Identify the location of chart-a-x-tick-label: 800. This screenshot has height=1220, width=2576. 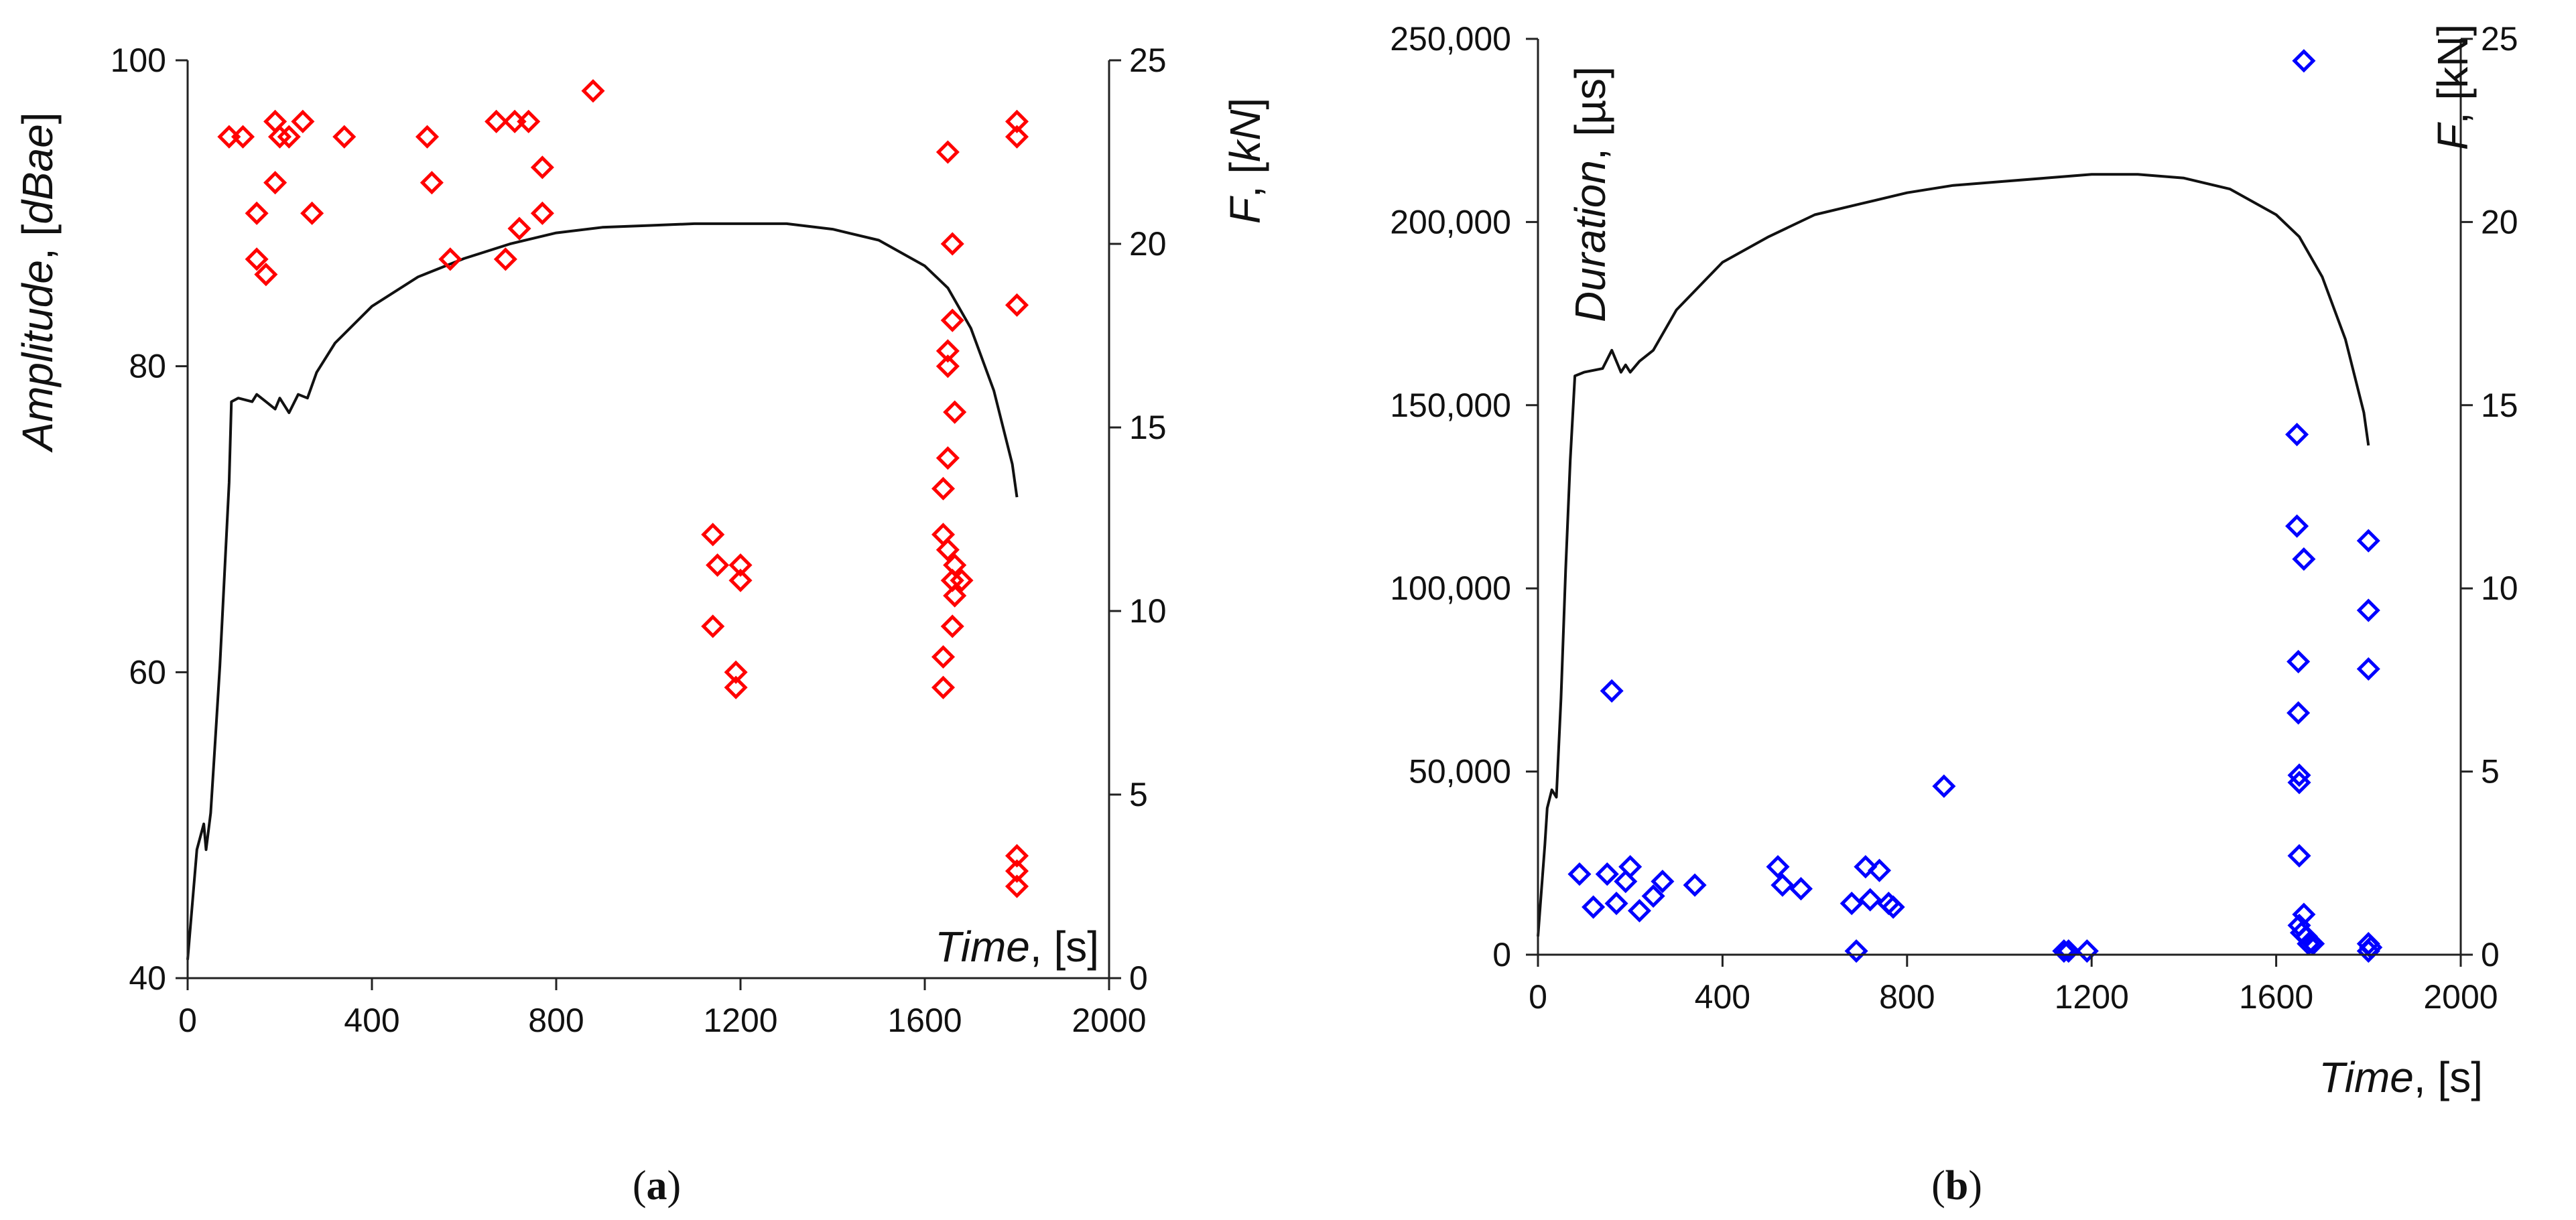
(556, 1020).